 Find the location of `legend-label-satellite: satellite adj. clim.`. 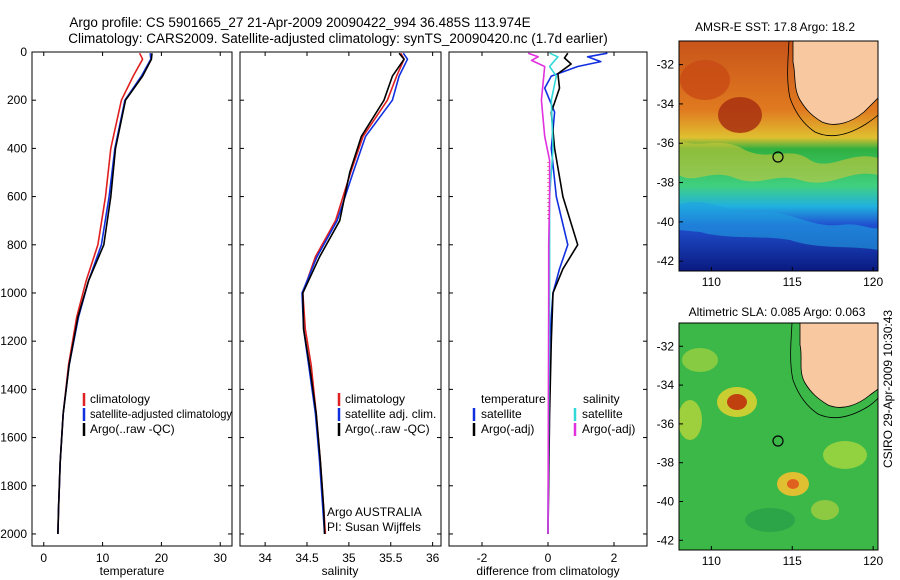

legend-label-satellite: satellite adj. clim. is located at coordinates (390, 414).